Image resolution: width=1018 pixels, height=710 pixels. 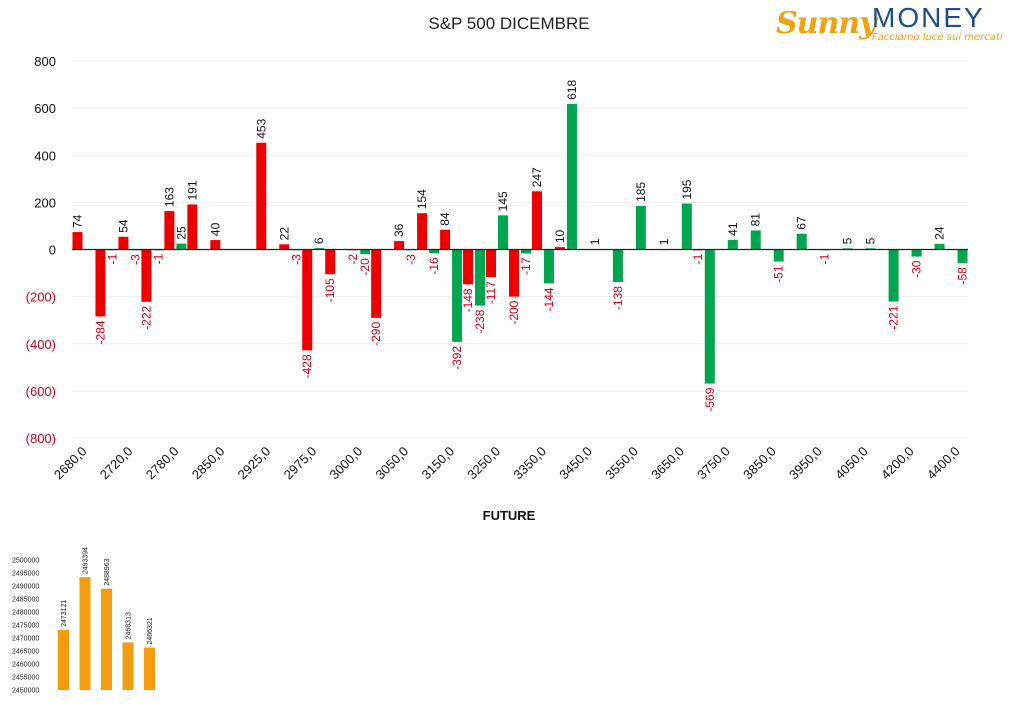 What do you see at coordinates (45, 108) in the screenshot?
I see `y-tick-label: 600` at bounding box center [45, 108].